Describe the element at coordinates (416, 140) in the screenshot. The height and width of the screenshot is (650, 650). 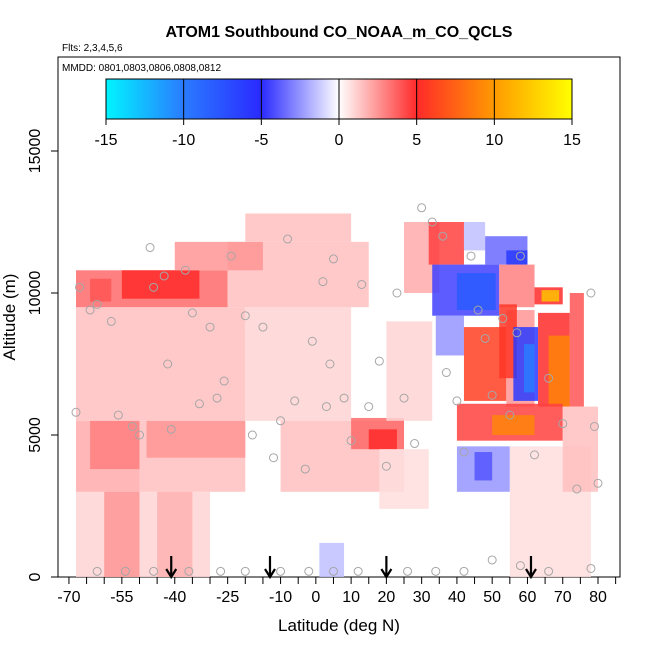
I see `colorbar-tick-label: 5` at that location.